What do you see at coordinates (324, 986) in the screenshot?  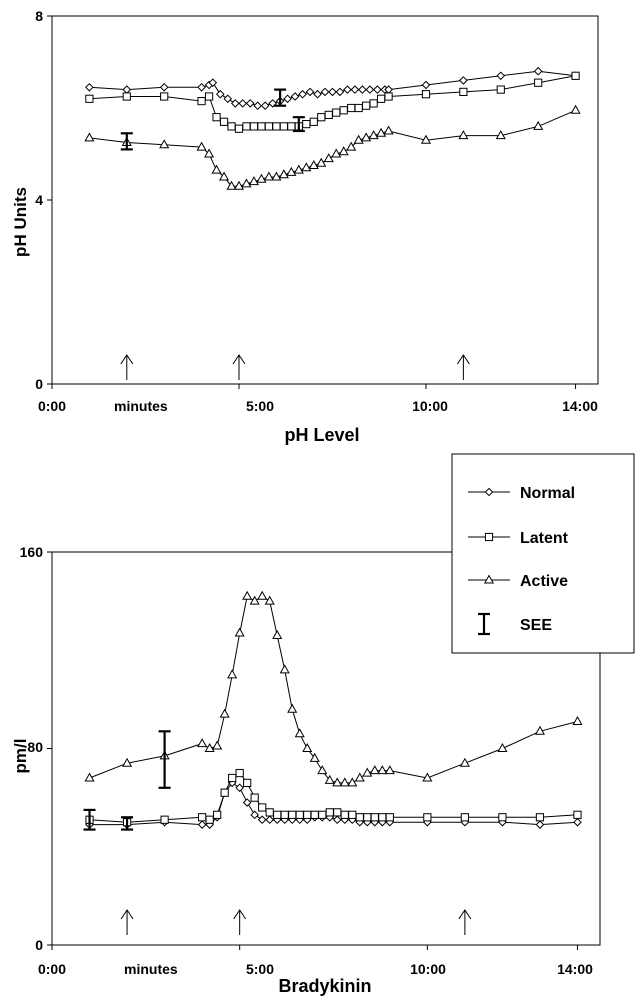 I see `bk-x-axis-label: Bradykinin` at bounding box center [324, 986].